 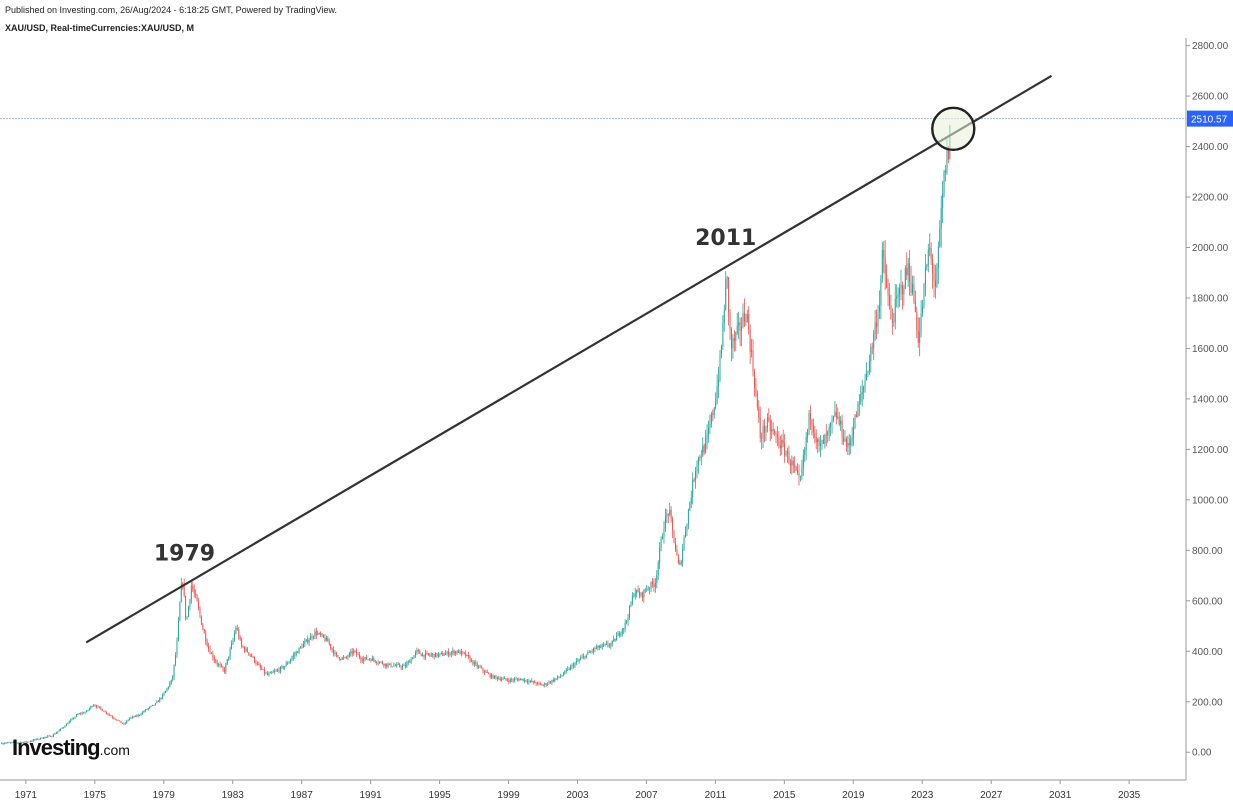 I want to click on year-annotation: 1979, so click(x=184, y=553).